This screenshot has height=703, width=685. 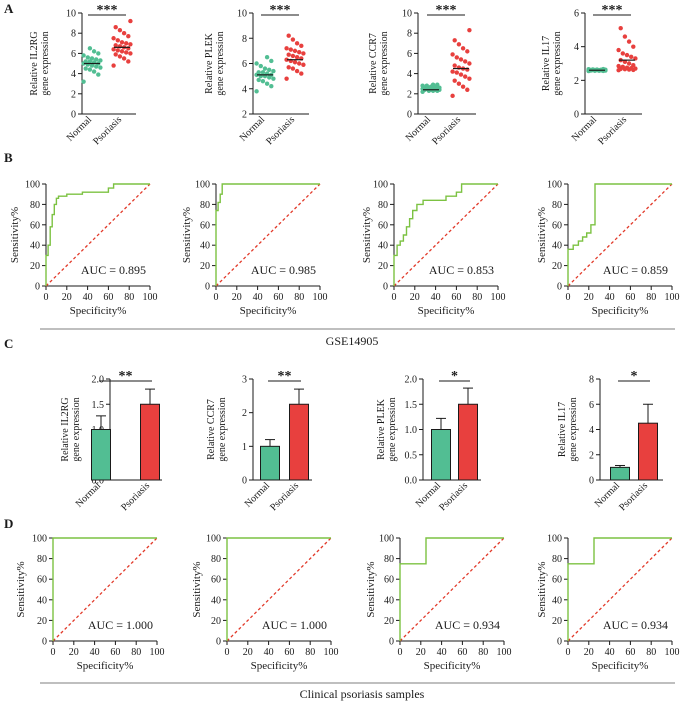 I want to click on y-tick-label: 0.0, so click(x=411, y=481).